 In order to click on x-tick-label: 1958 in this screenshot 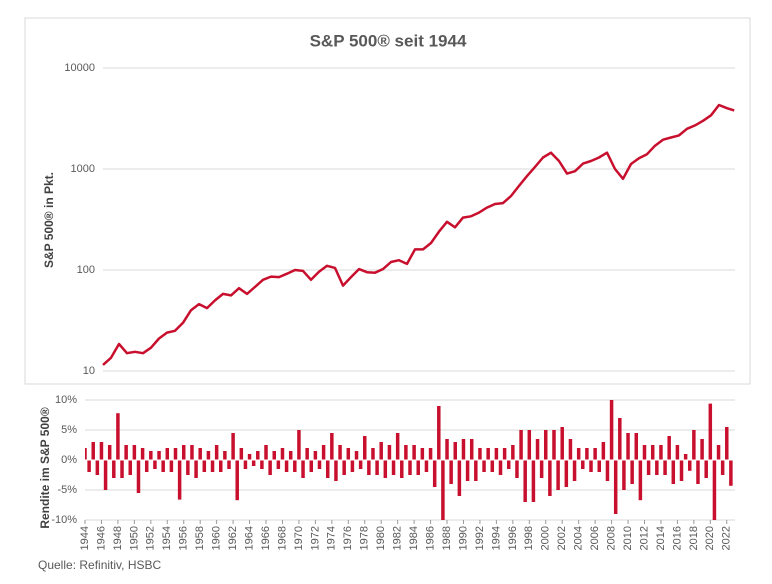, I will do `click(200, 538)`.